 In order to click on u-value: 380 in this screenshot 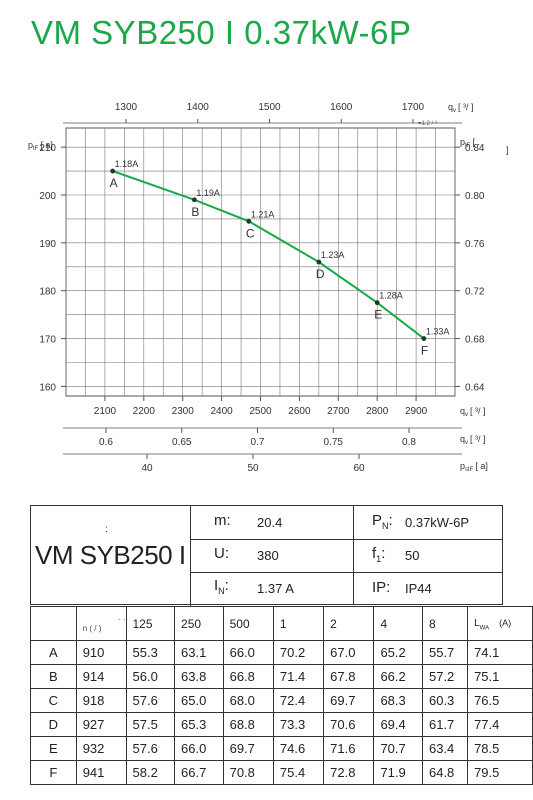, I will do `click(268, 555)`.